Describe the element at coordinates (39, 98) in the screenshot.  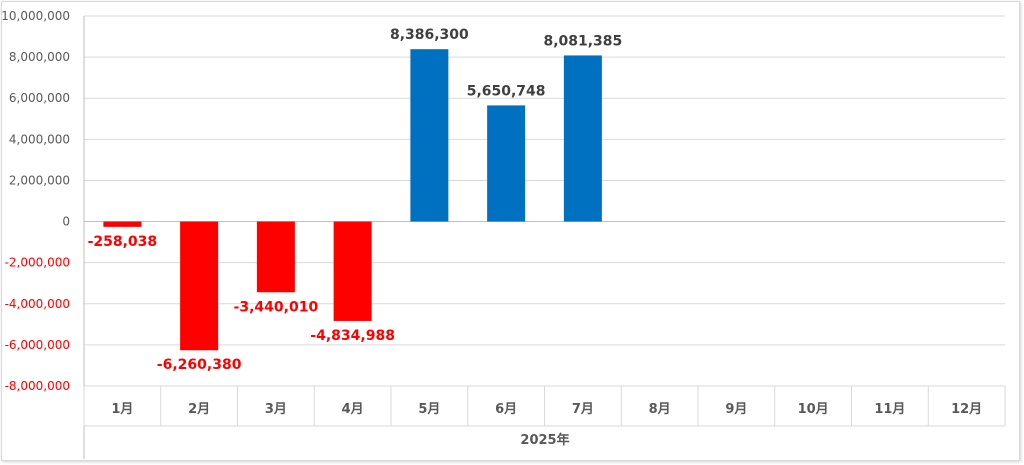
I see `y-tick-label: 6,000,000` at that location.